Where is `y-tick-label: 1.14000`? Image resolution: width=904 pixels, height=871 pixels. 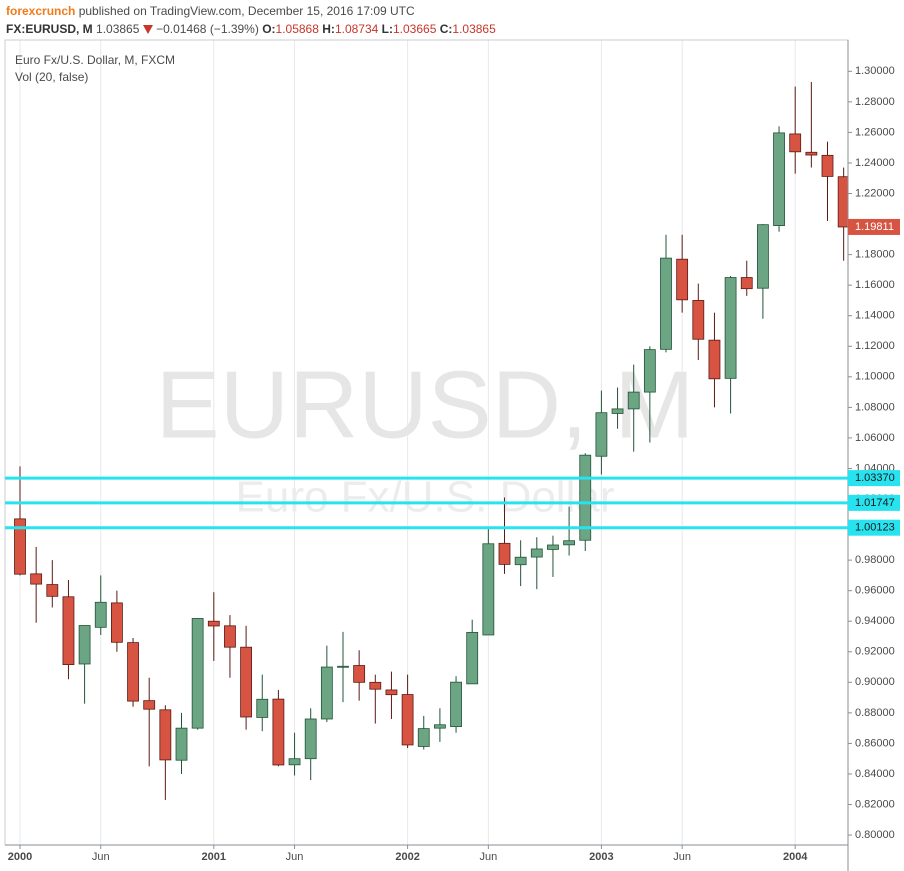 y-tick-label: 1.14000 is located at coordinates (875, 316).